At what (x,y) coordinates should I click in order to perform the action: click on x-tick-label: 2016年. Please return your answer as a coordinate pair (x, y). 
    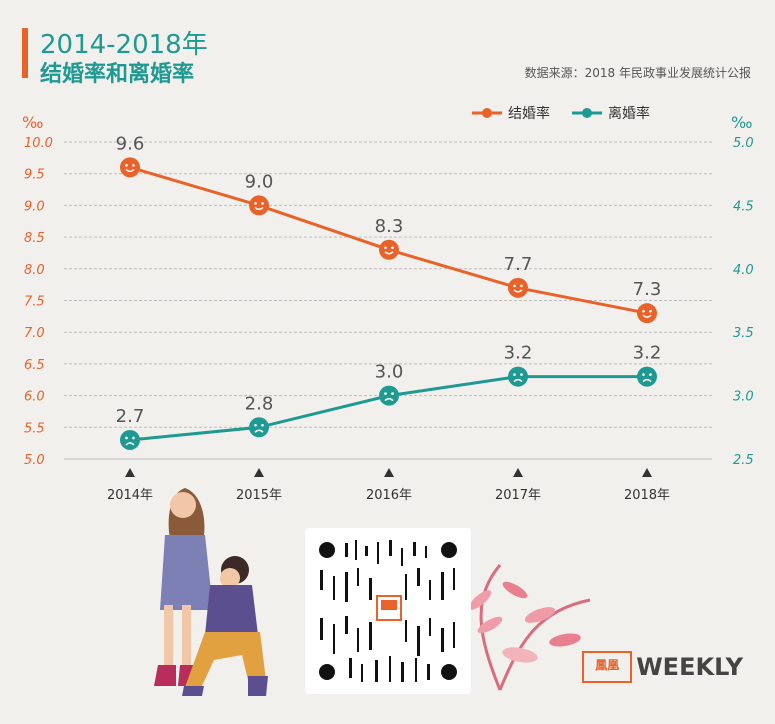
    Looking at the image, I should click on (389, 495).